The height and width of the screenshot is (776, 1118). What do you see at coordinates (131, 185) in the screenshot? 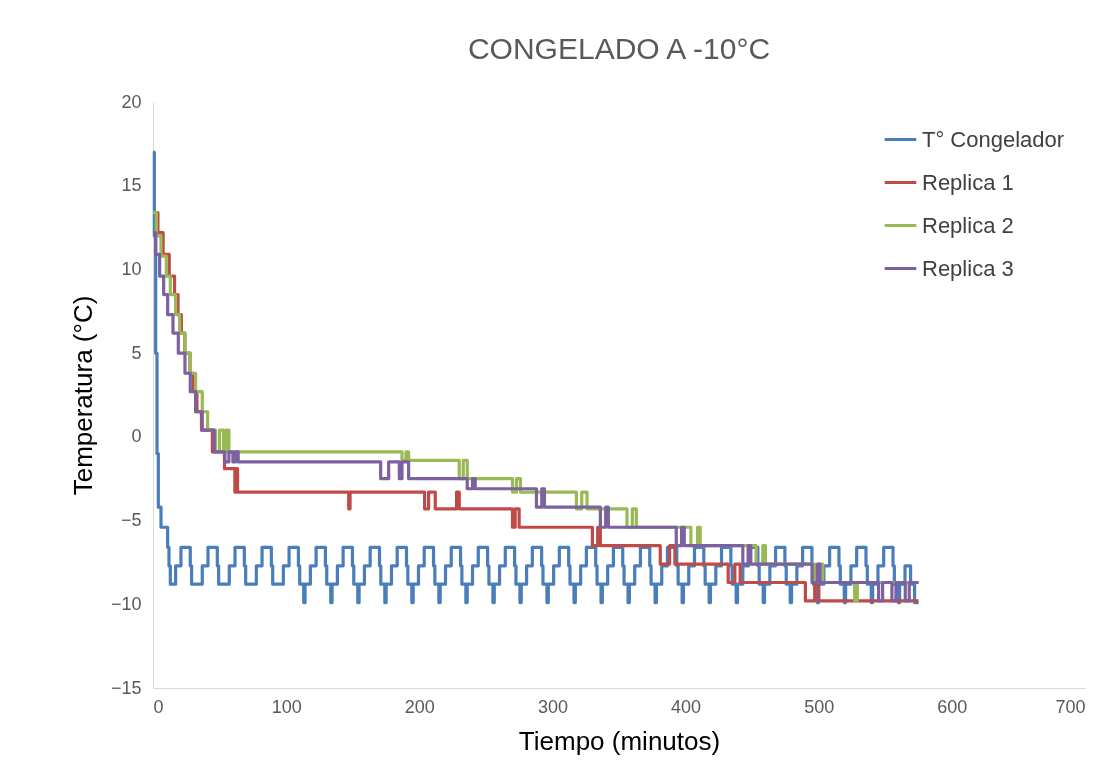
I see `y-tick-label: 15` at bounding box center [131, 185].